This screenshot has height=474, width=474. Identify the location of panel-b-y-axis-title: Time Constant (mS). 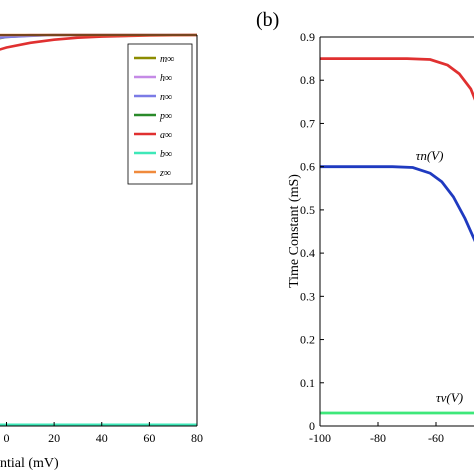
(294, 231).